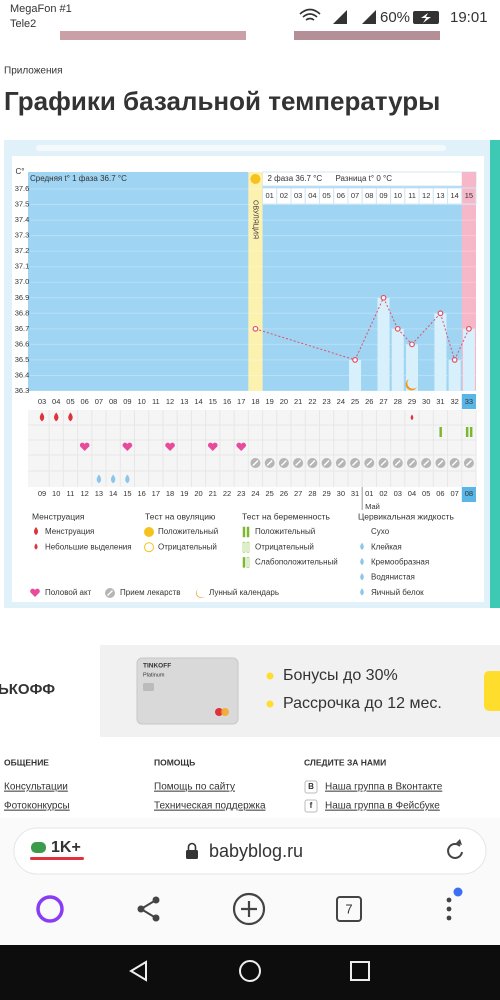 Image resolution: width=500 pixels, height=1000 pixels. I want to click on calendar-date: 27, so click(298, 493).